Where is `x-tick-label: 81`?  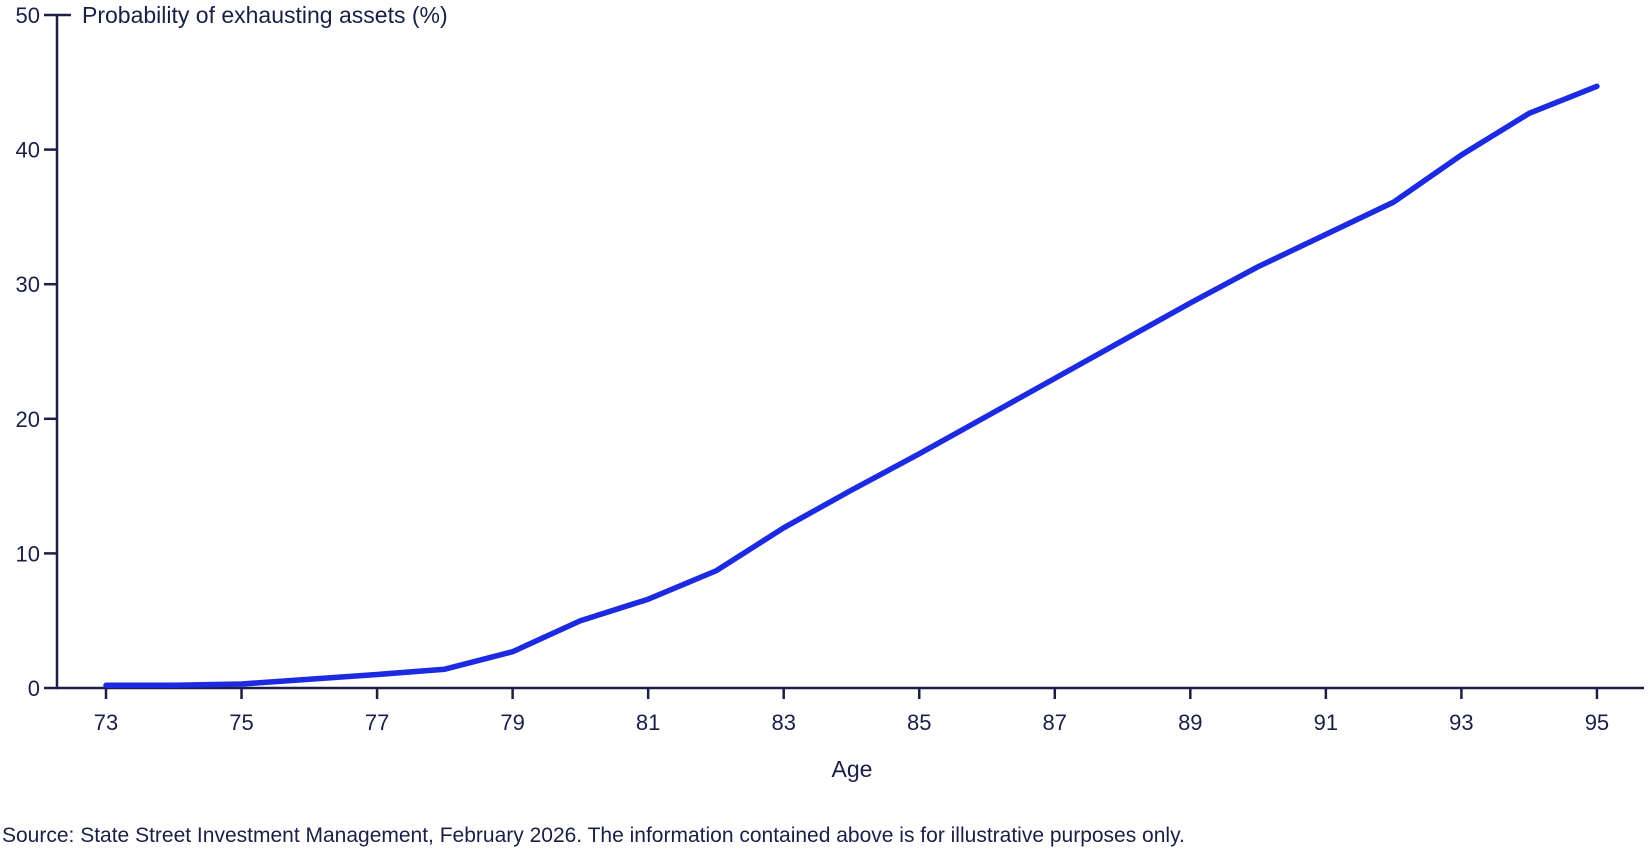 x-tick-label: 81 is located at coordinates (648, 722).